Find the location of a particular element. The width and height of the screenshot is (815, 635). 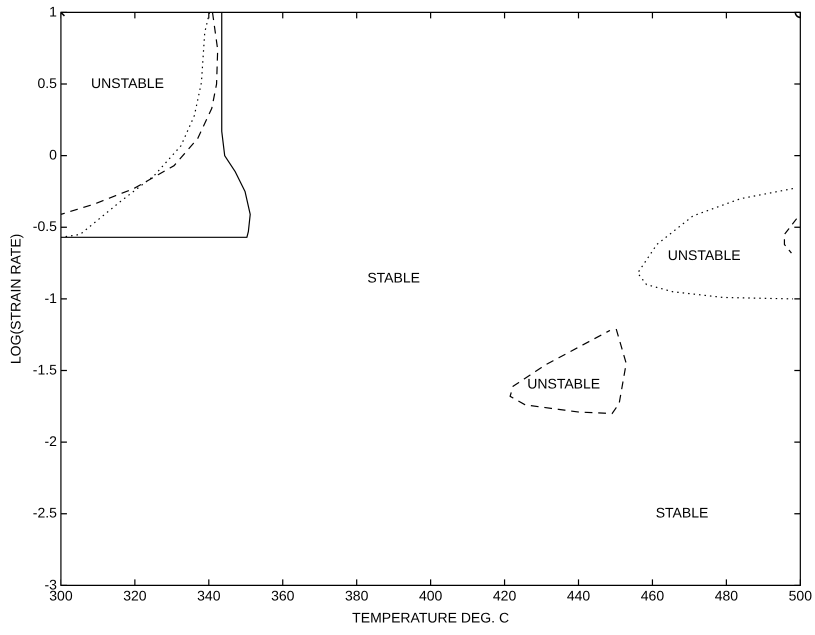

x-tick-label: 380 is located at coordinates (357, 596).